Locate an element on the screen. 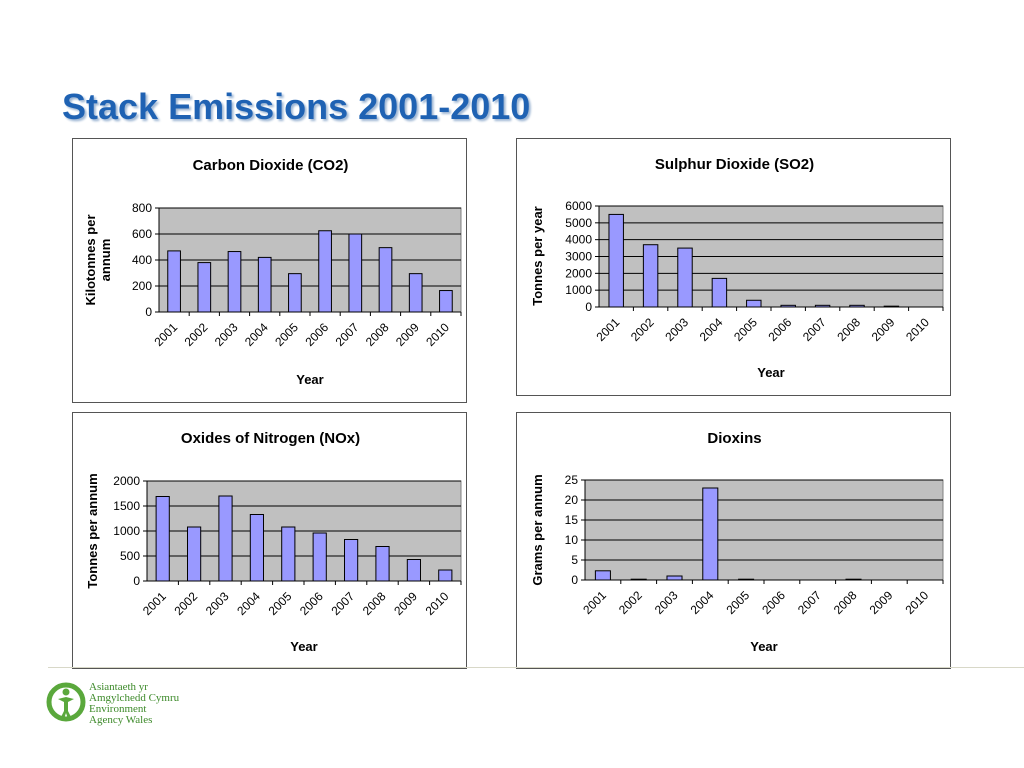 The height and width of the screenshot is (768, 1024). y-tick-label: 1500 is located at coordinates (126, 506).